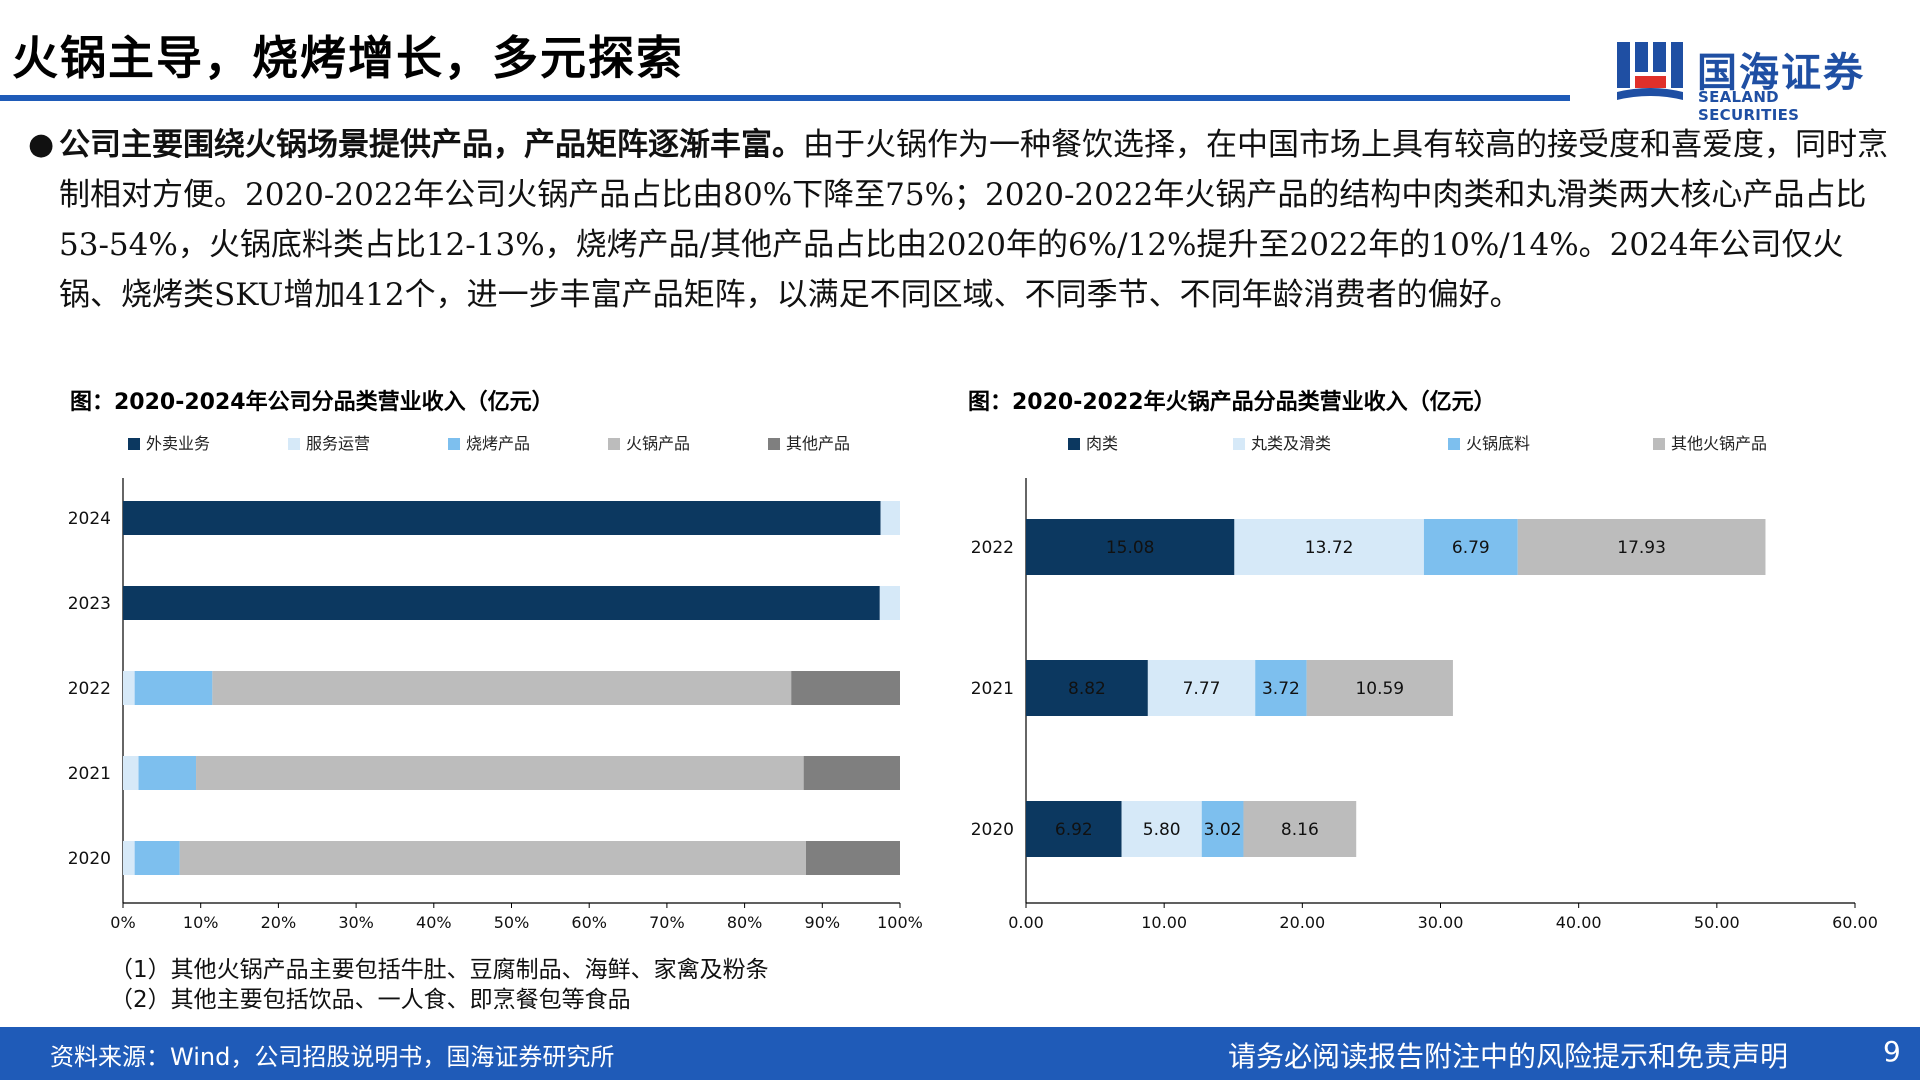  Describe the element at coordinates (1641, 548) in the screenshot. I see `chart2-data-label: 17.93` at that location.